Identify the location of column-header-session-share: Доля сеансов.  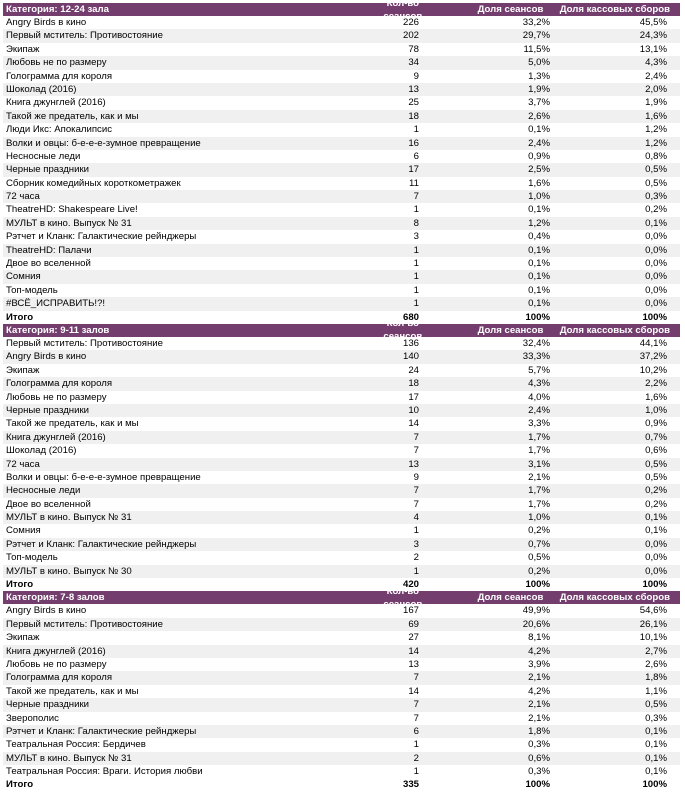
(510, 9).